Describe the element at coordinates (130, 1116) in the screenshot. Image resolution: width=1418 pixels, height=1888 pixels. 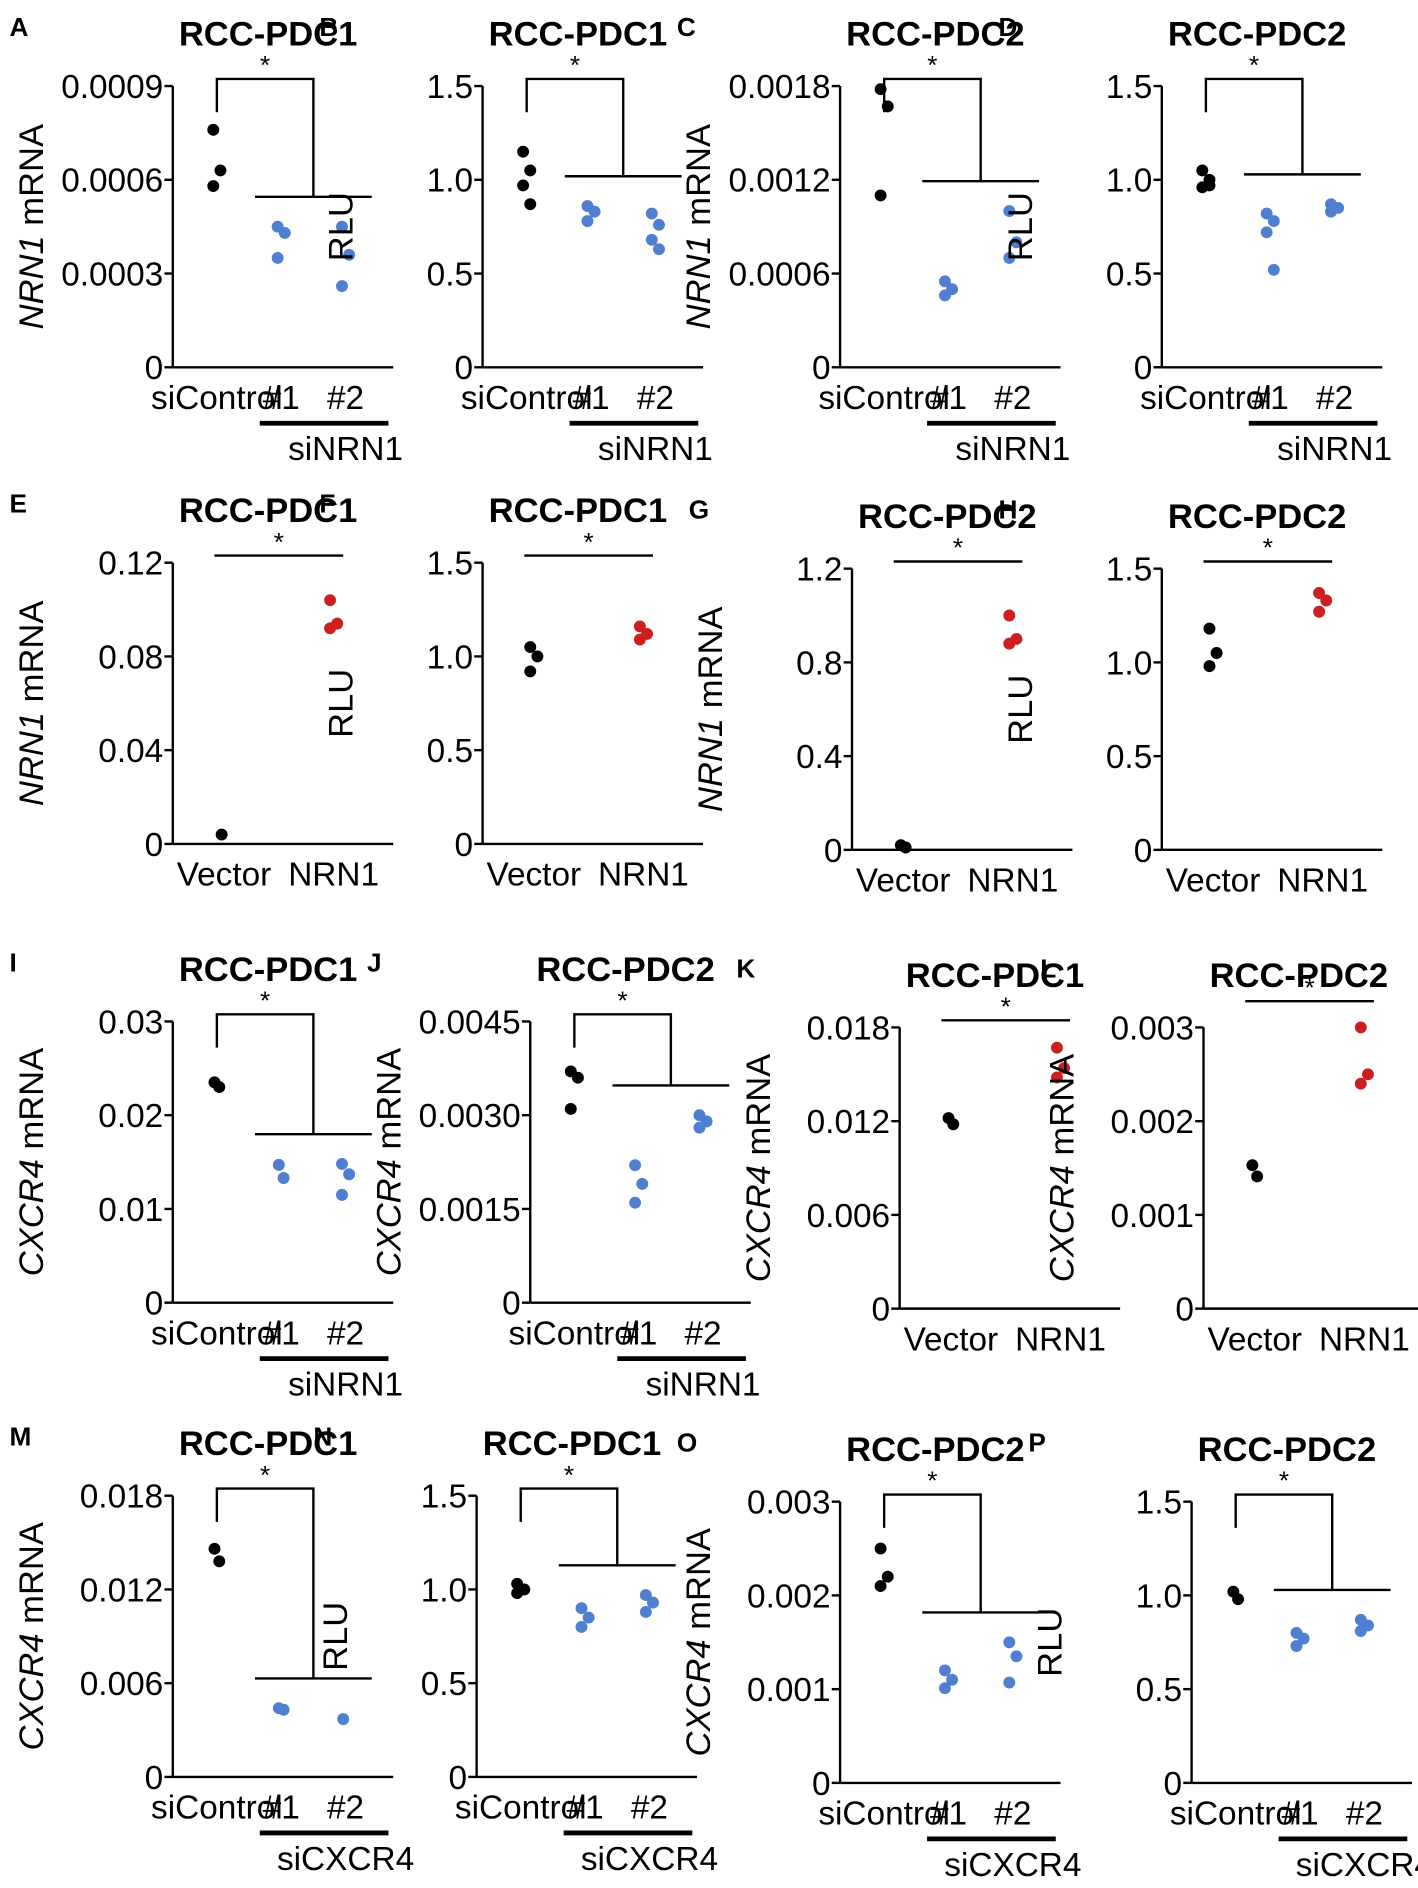
I see `y-tick-label: 0.02` at that location.